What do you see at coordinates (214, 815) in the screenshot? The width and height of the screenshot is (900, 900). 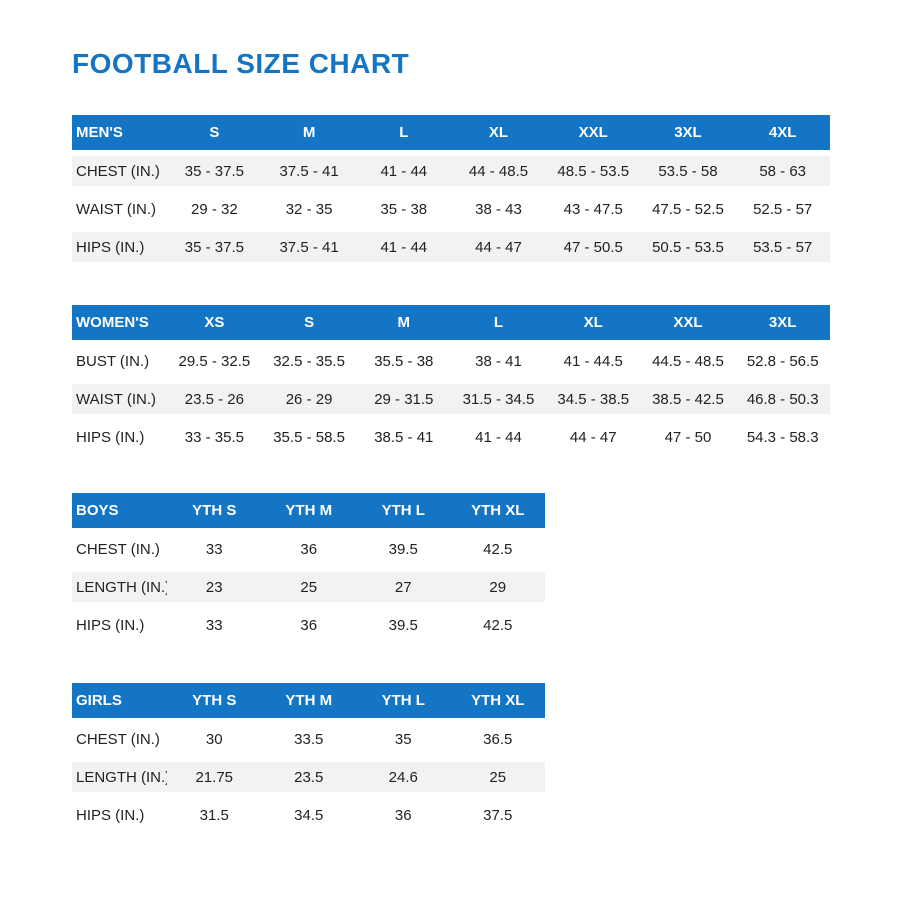 I see `value-cell: 31.5` at bounding box center [214, 815].